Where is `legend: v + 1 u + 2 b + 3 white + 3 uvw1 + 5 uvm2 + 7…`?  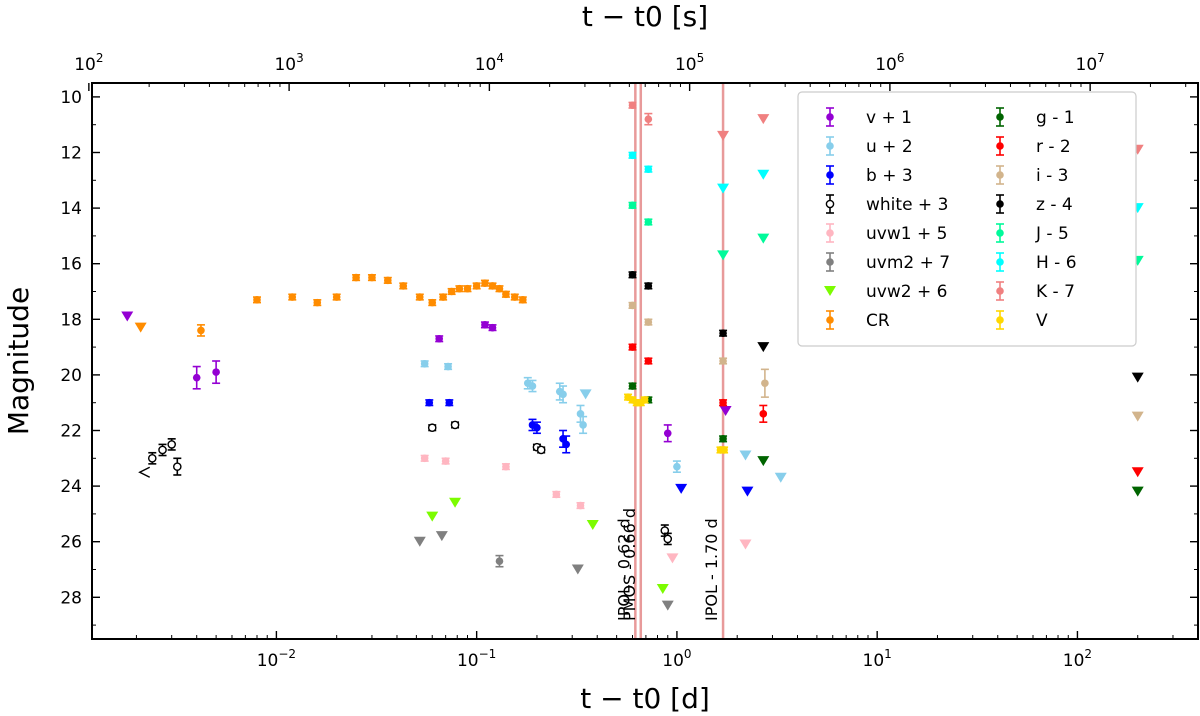
legend: v + 1 u + 2 b + 3 white + 3 uvw1 + 5 uvm2 + 7… is located at coordinates (967, 219).